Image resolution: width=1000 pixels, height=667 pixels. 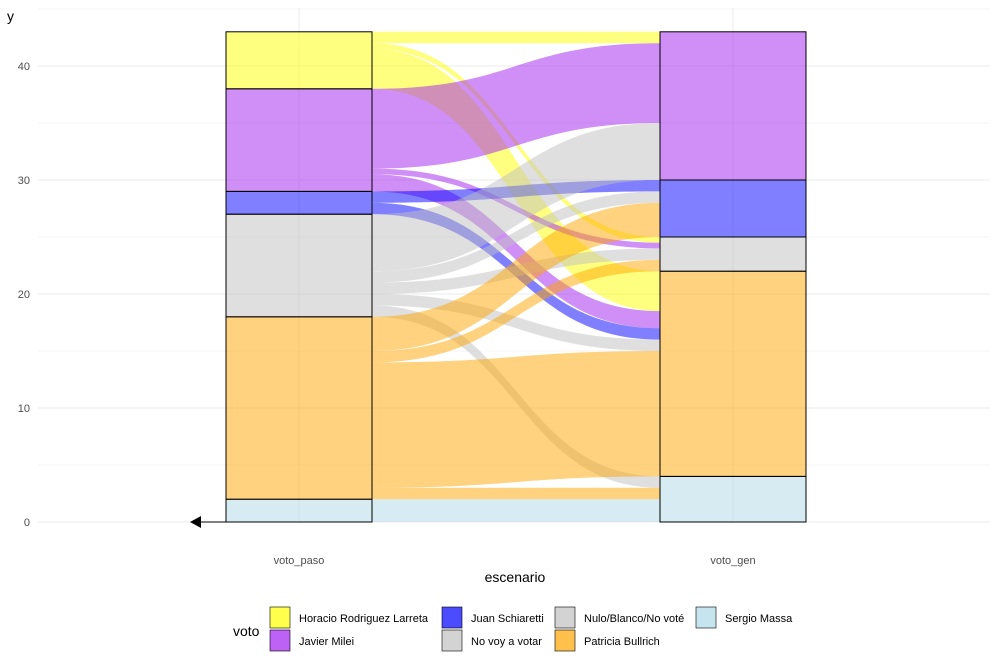 I want to click on x-tick-label: voto_gen, so click(x=732, y=561).